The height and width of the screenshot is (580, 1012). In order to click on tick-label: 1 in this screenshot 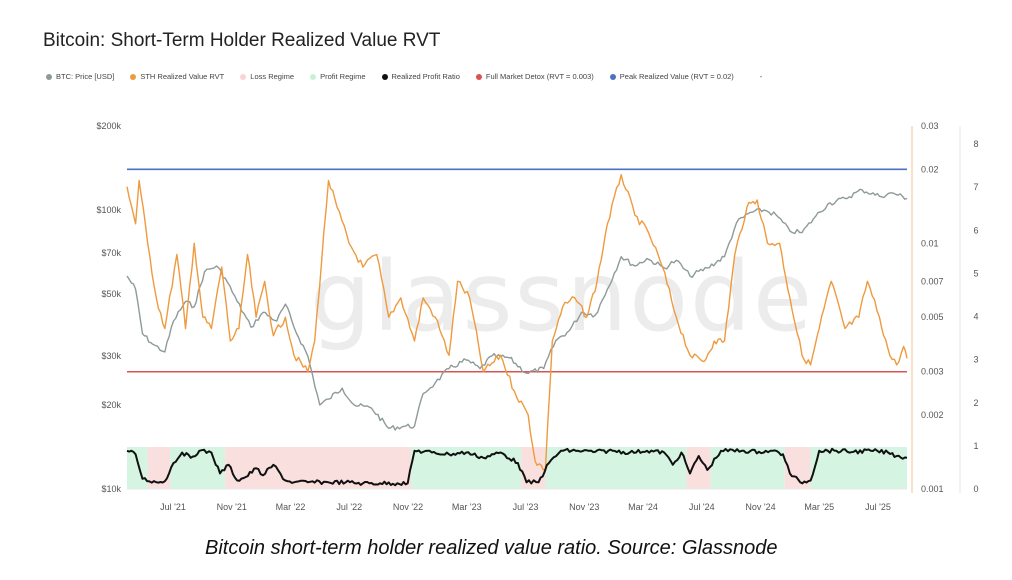, I will do `click(975, 446)`.